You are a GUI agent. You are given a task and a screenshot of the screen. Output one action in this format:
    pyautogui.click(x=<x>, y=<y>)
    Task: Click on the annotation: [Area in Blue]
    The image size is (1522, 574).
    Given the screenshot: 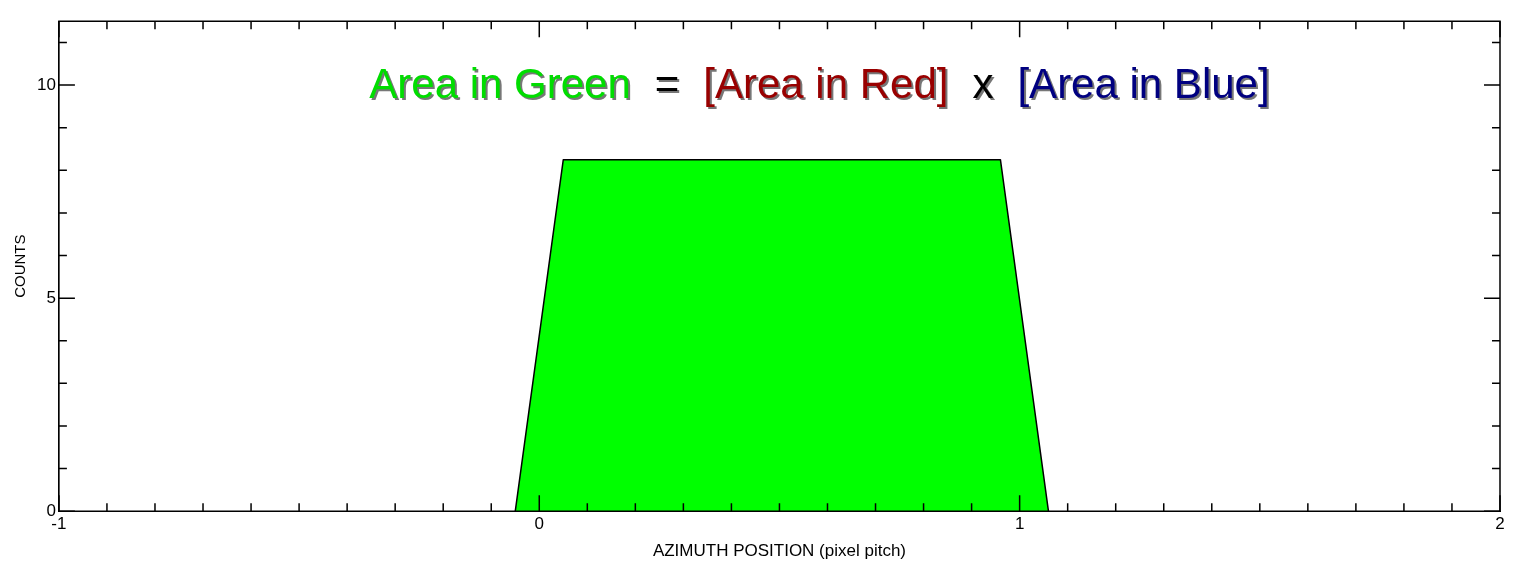 What is the action you would take?
    pyautogui.click(x=1145, y=85)
    